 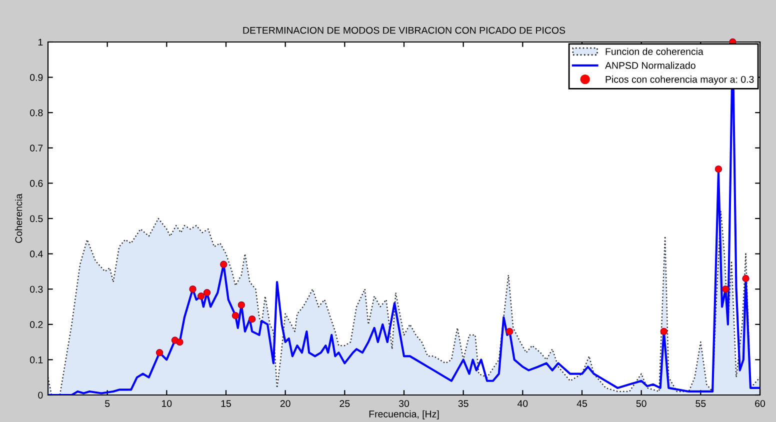 I want to click on y-tick-label: 1, so click(x=40, y=42).